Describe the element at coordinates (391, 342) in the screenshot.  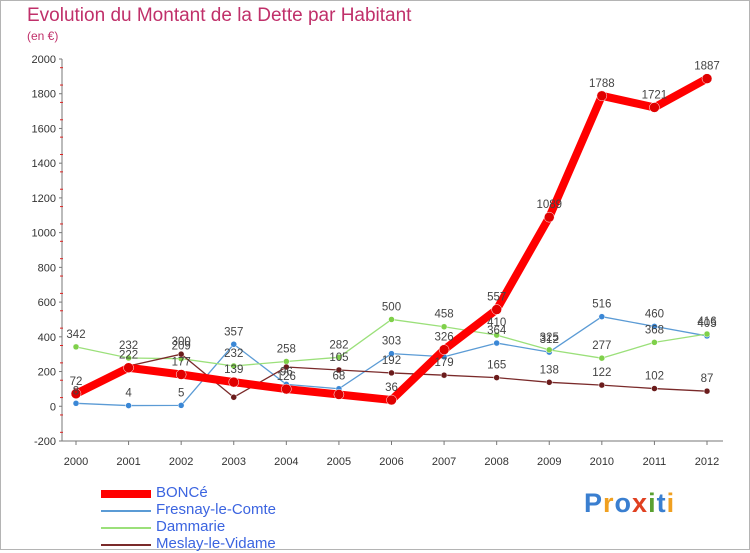
I see `data-label-fresnay-le-comte: 303` at that location.